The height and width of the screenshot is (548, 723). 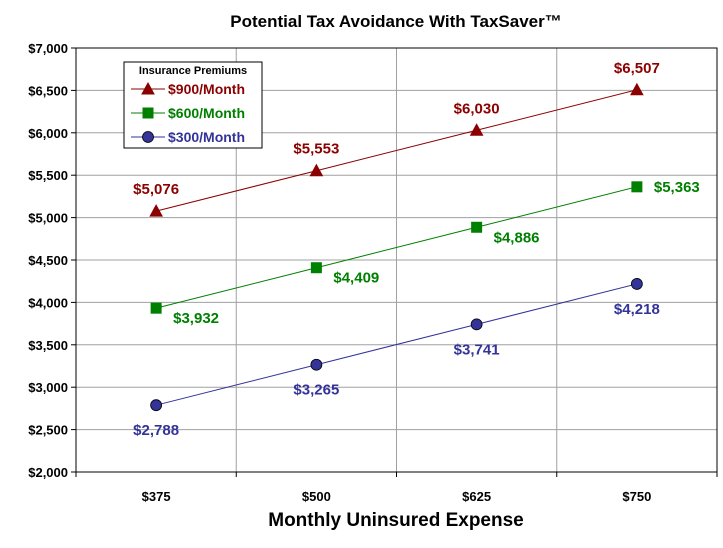 I want to click on legend-marker-square, so click(x=148, y=113).